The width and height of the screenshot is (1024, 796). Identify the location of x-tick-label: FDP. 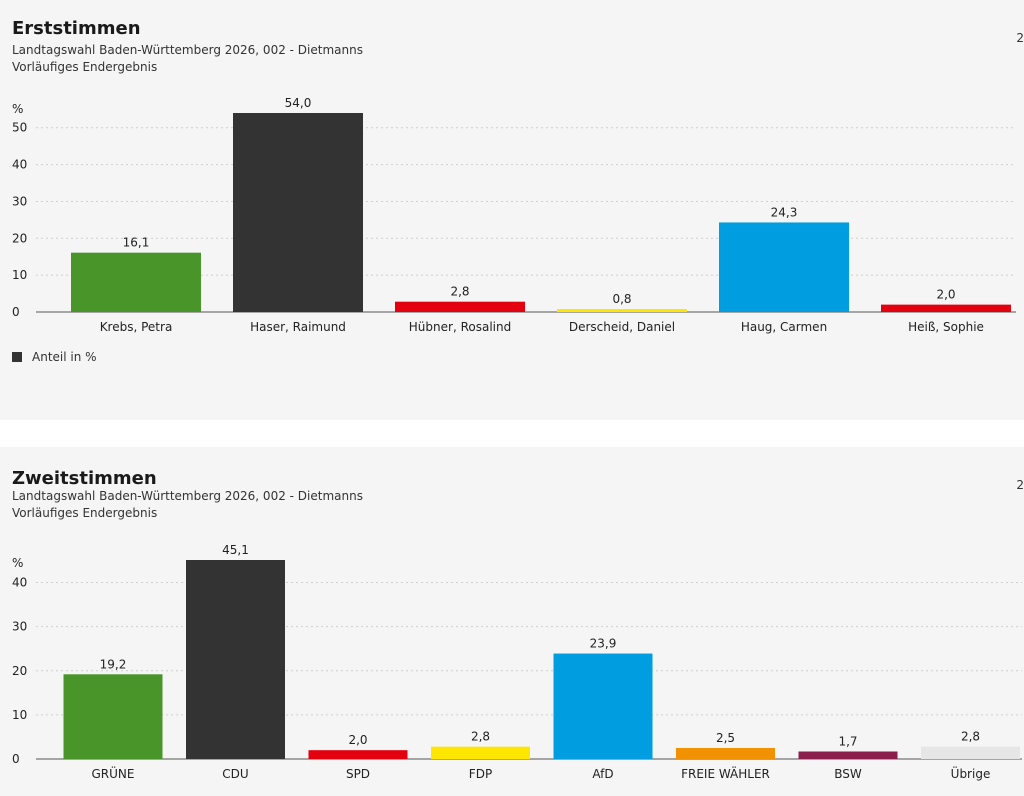
(480, 774).